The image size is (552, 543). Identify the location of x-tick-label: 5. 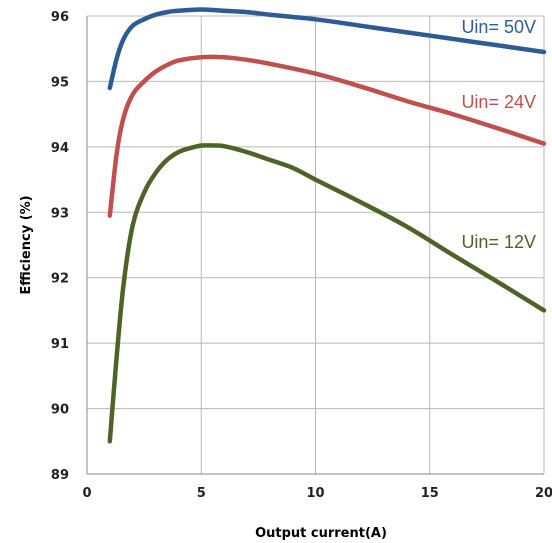
(201, 493).